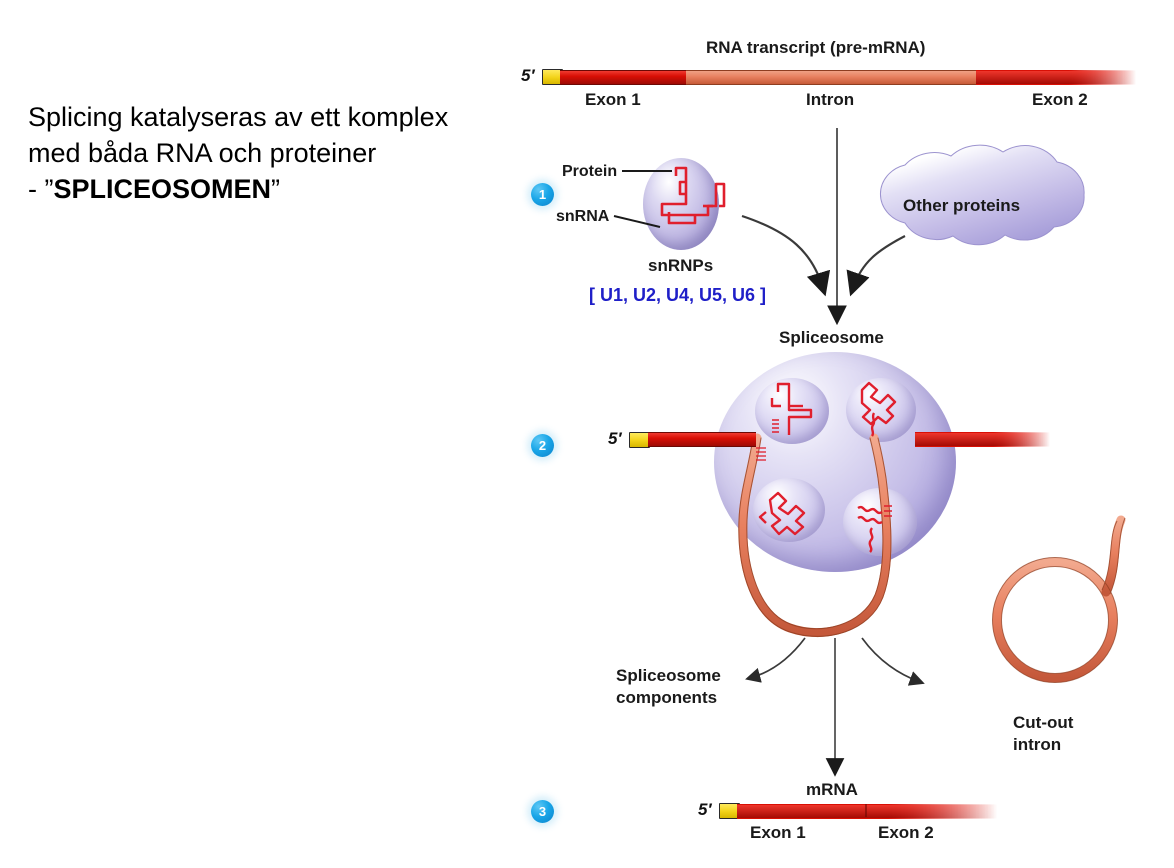 This screenshot has width=1174, height=868. Describe the element at coordinates (867, 811) in the screenshot. I see `mrna-exon-bar` at that location.